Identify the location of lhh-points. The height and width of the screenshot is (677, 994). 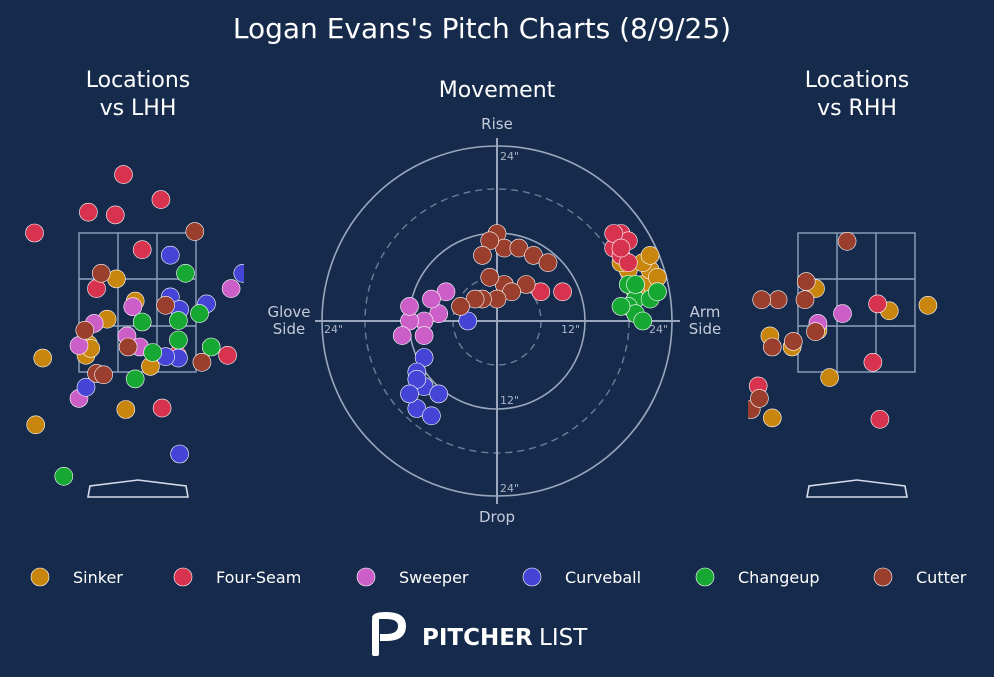
(134, 325).